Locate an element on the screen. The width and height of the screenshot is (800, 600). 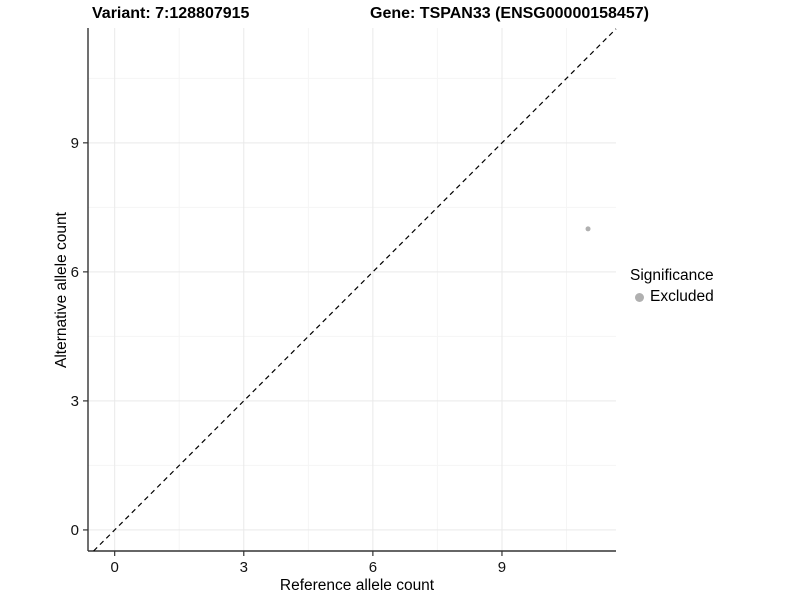
legend-item-excluded: Excluded is located at coordinates (672, 297).